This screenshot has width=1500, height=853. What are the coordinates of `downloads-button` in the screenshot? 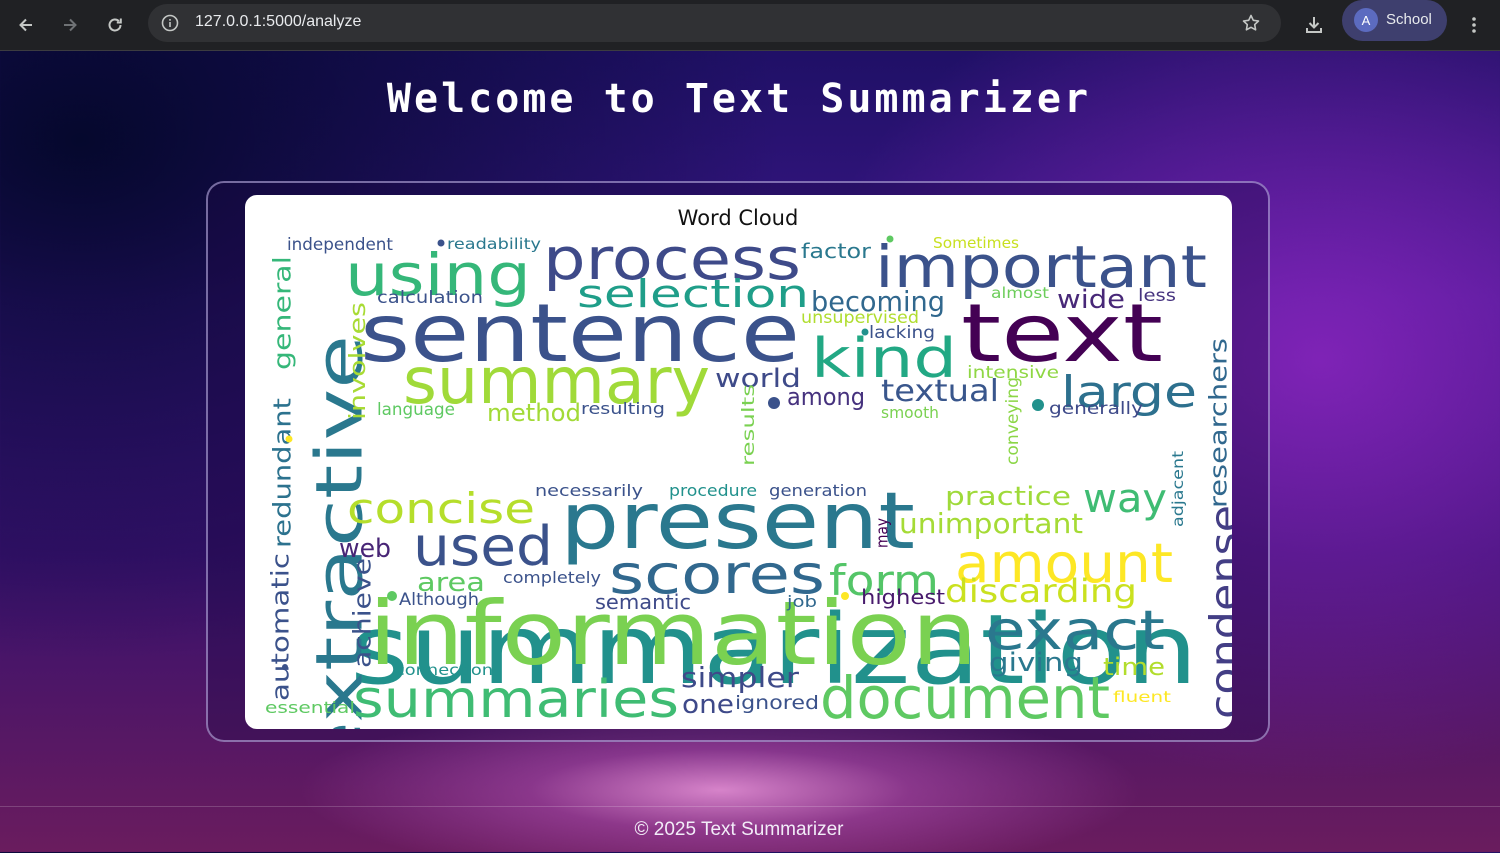 It's located at (1314, 25).